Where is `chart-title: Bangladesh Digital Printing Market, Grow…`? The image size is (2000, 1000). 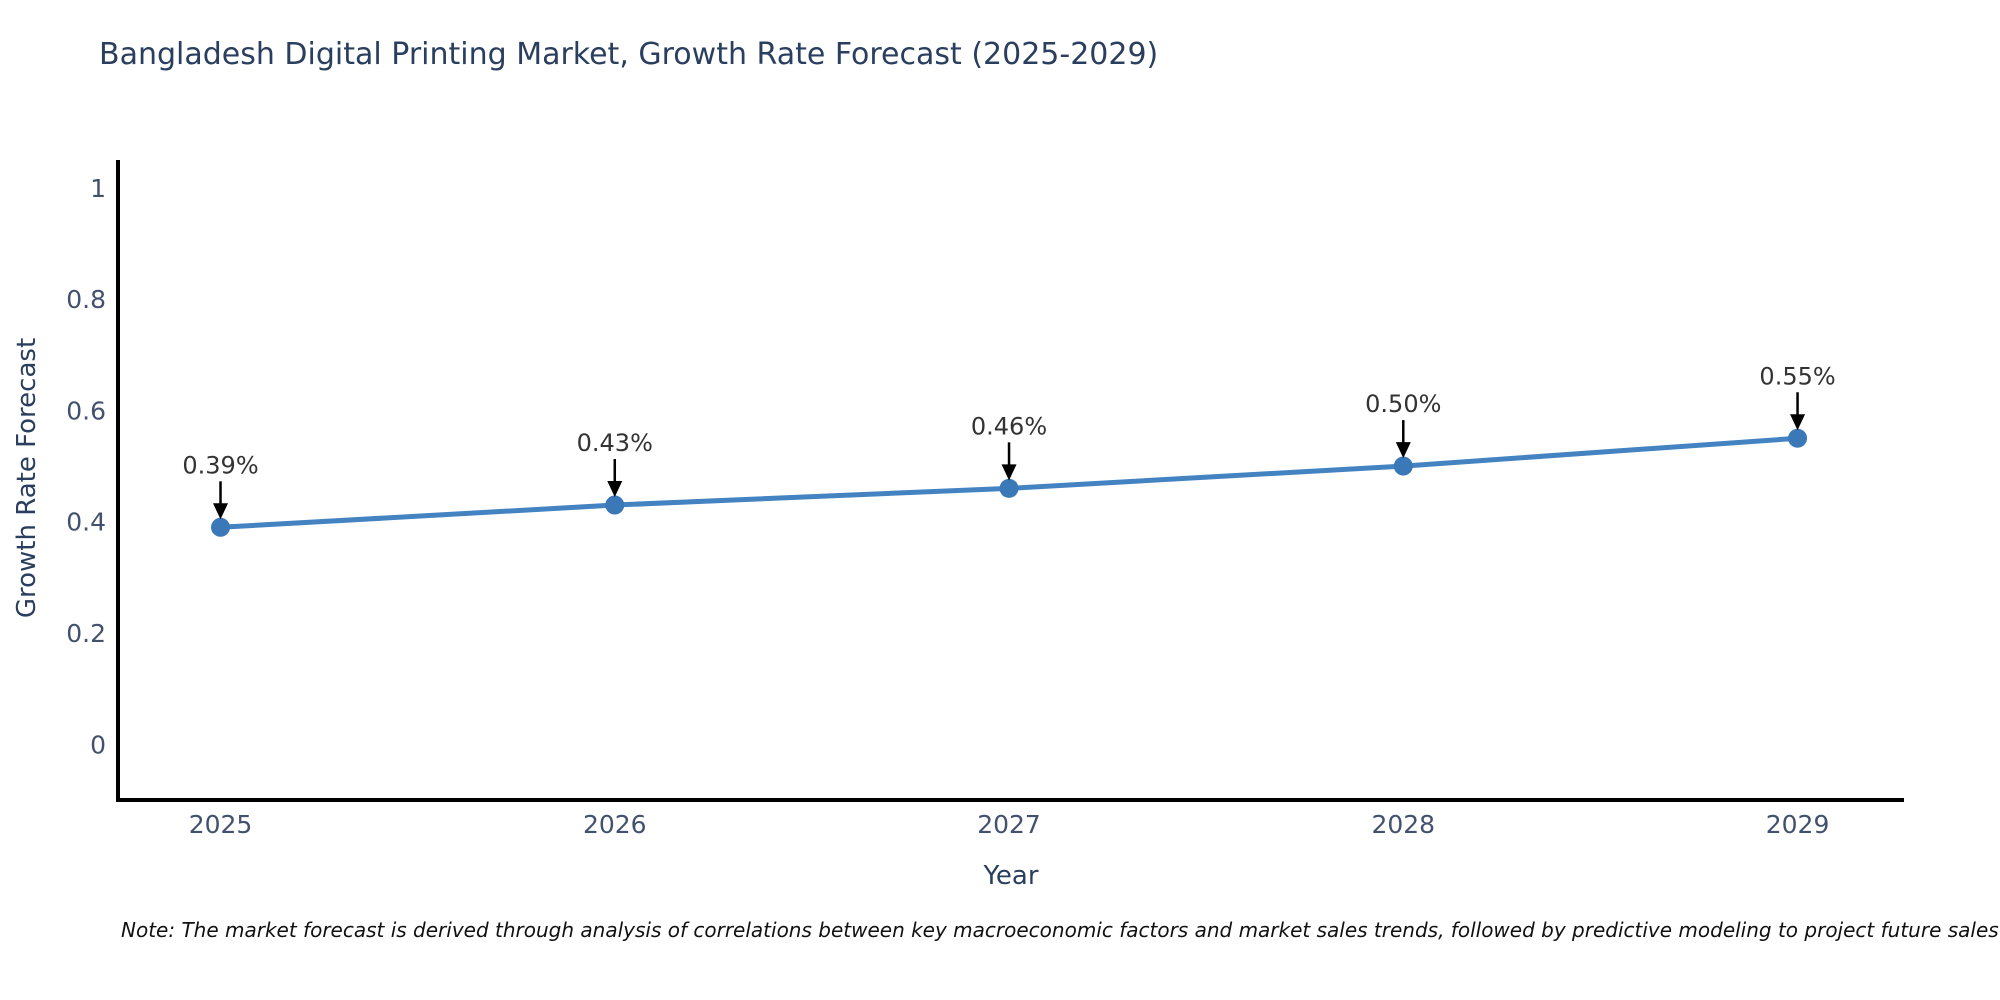 chart-title: Bangladesh Digital Printing Market, Grow… is located at coordinates (629, 54).